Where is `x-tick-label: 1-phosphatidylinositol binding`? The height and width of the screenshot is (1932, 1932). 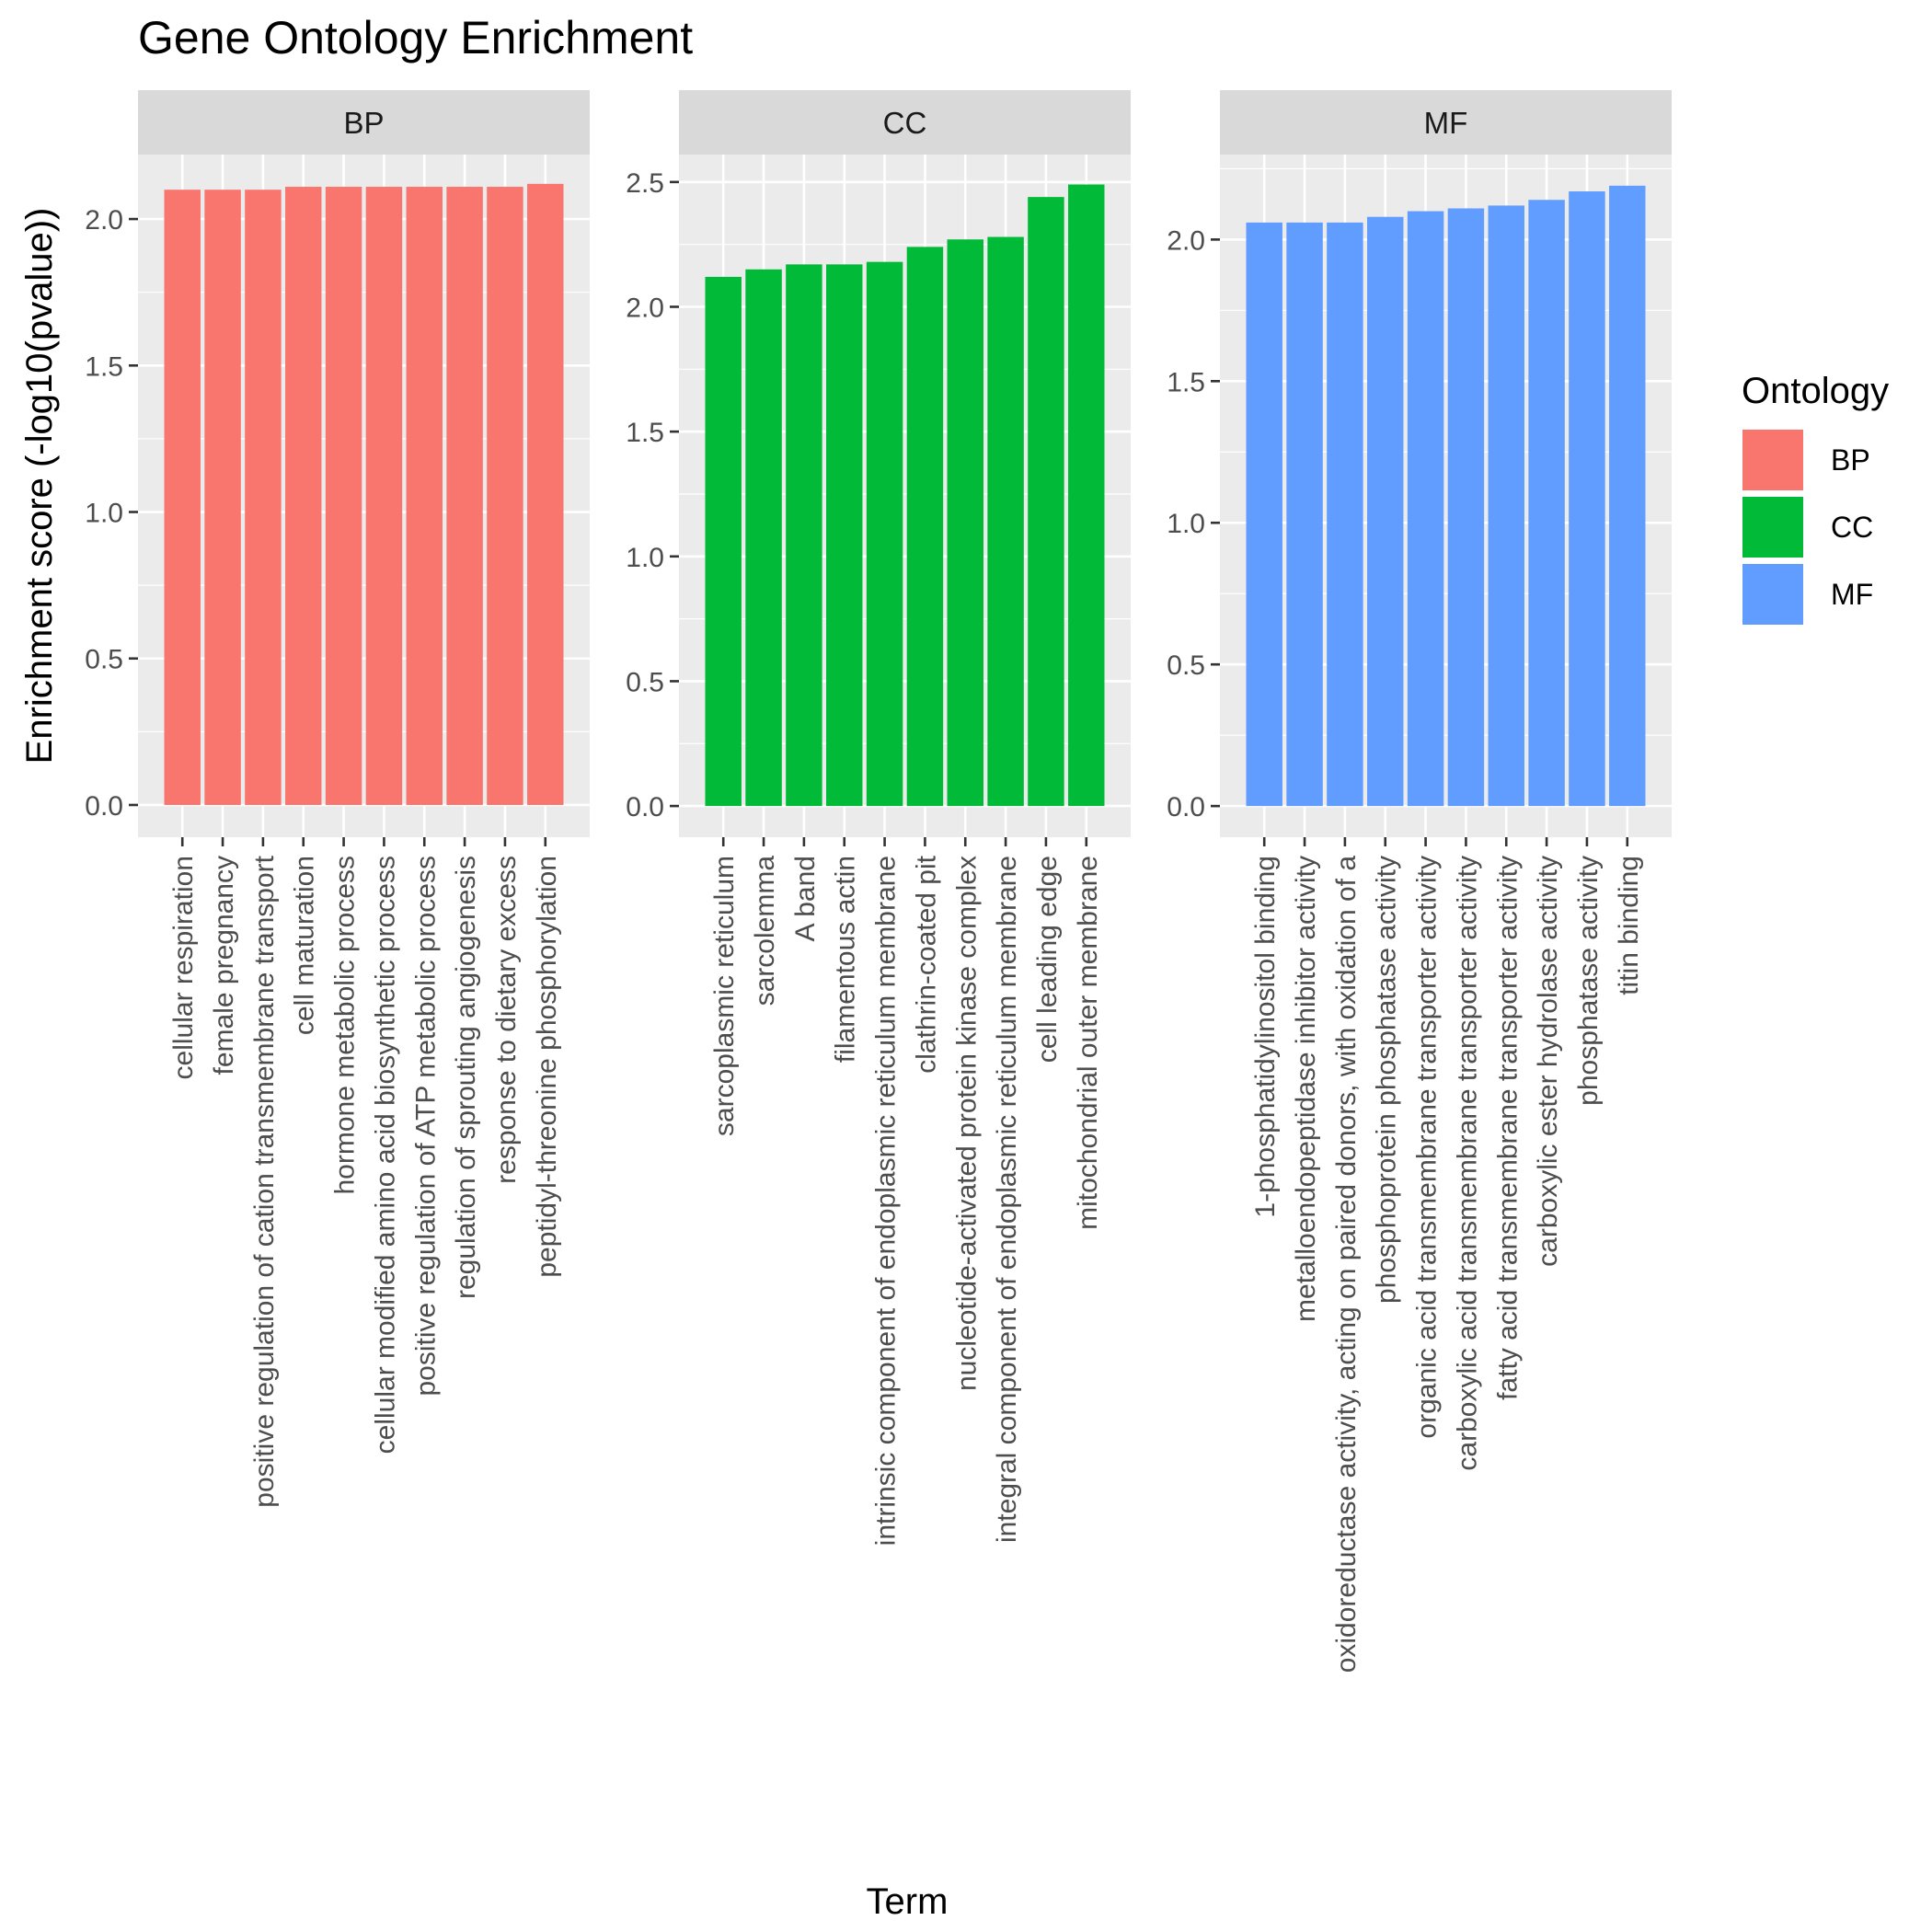
x-tick-label: 1-phosphatidylinositol binding is located at coordinates (1265, 1037).